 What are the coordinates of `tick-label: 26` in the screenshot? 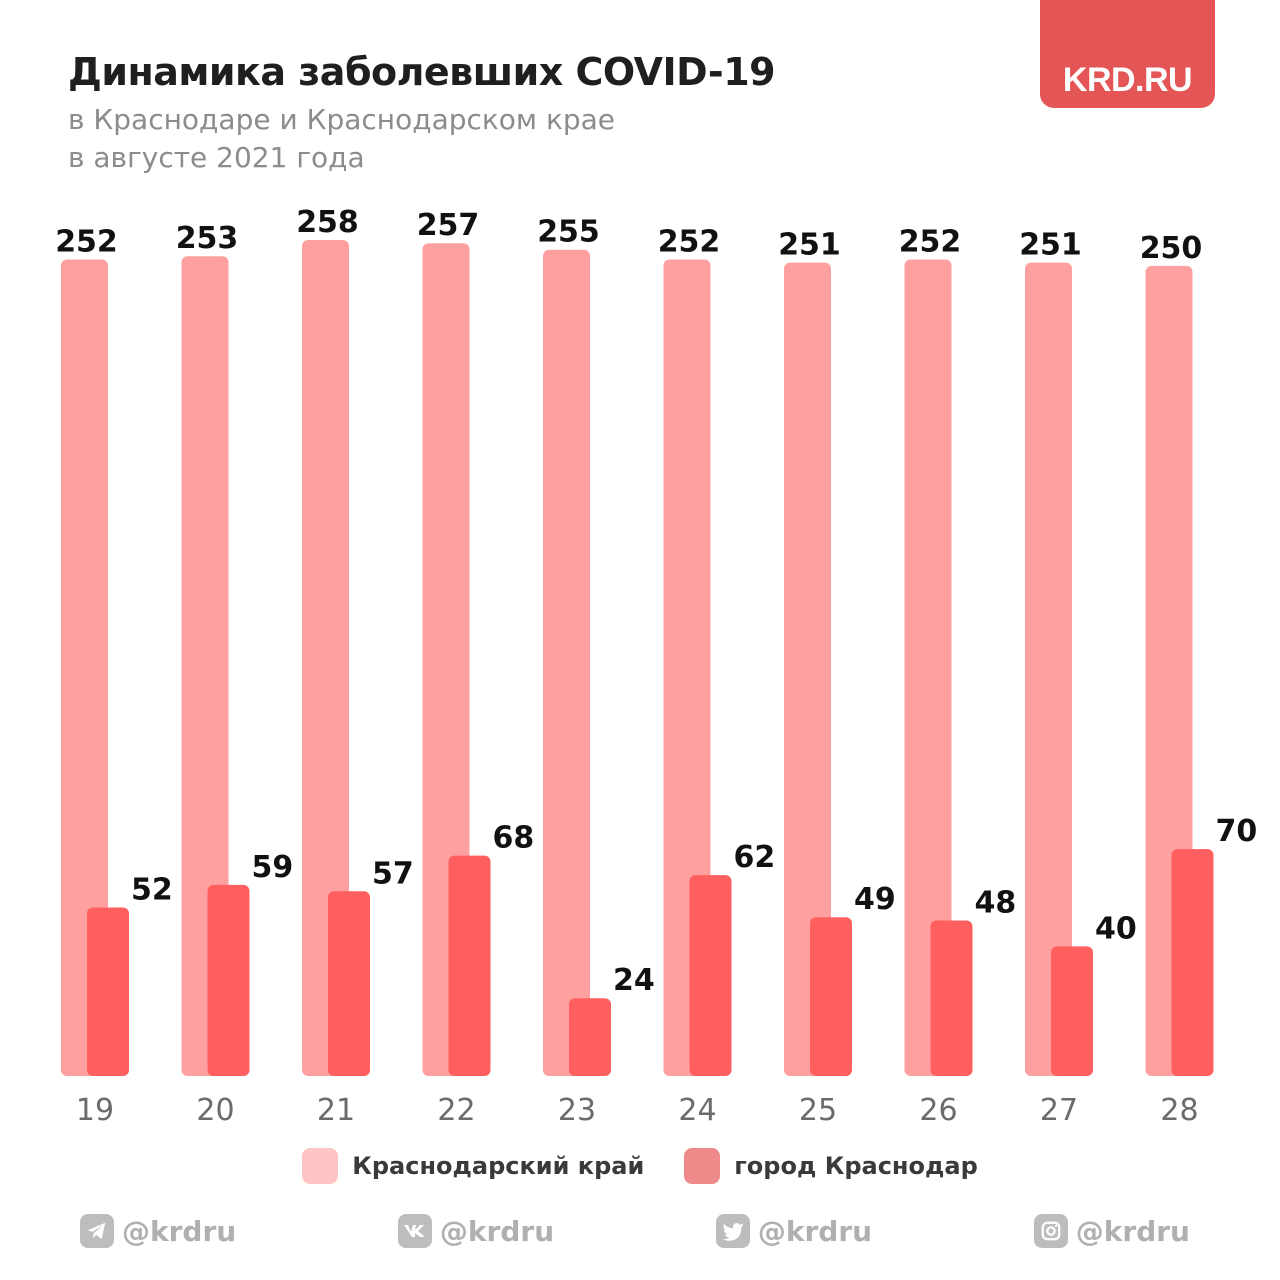 It's located at (938, 1110).